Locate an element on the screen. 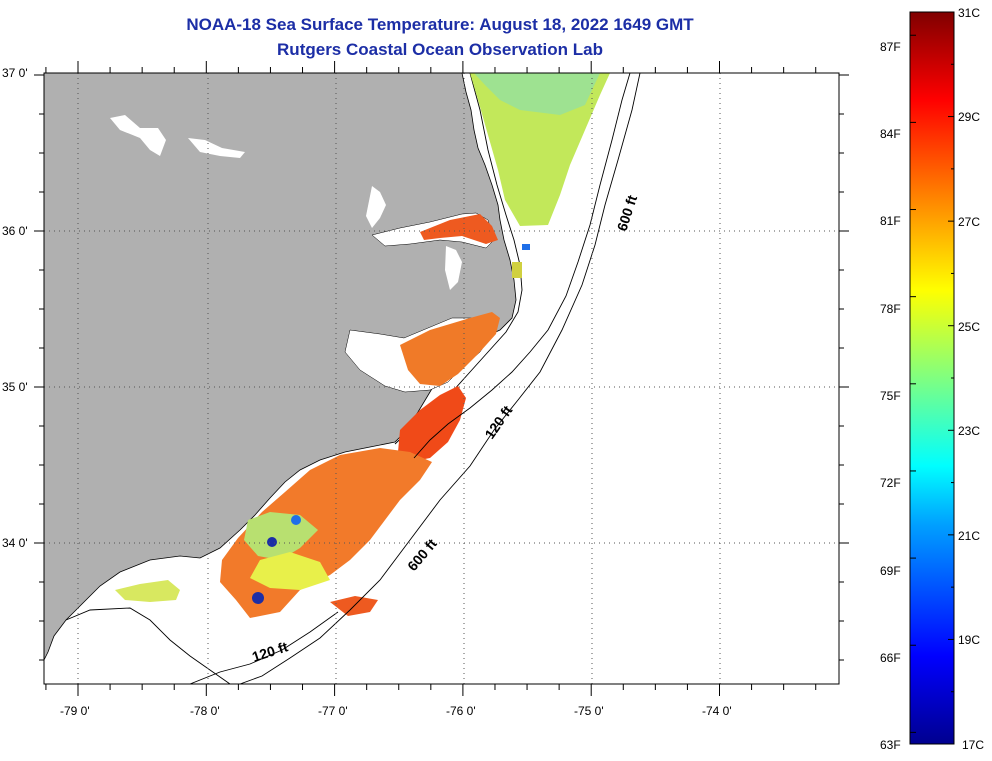 The width and height of the screenshot is (992, 761). sst-blue-spot is located at coordinates (526, 247).